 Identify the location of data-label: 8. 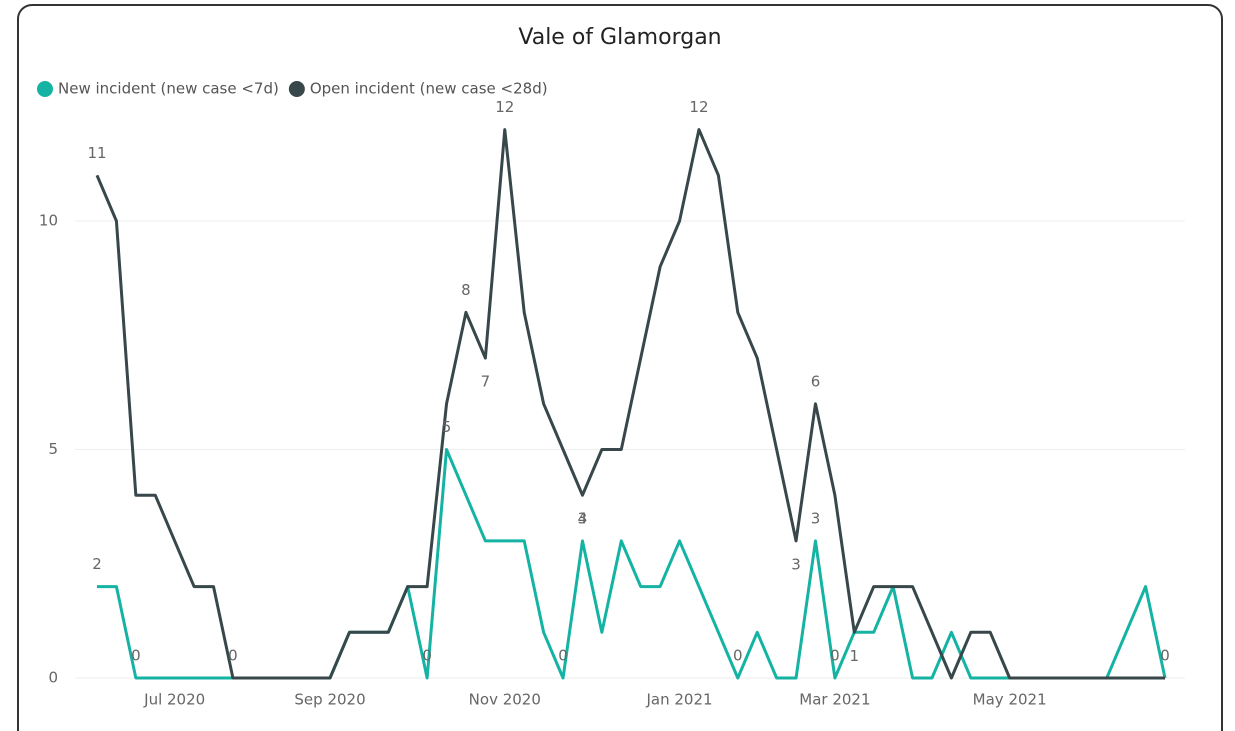
(466, 290).